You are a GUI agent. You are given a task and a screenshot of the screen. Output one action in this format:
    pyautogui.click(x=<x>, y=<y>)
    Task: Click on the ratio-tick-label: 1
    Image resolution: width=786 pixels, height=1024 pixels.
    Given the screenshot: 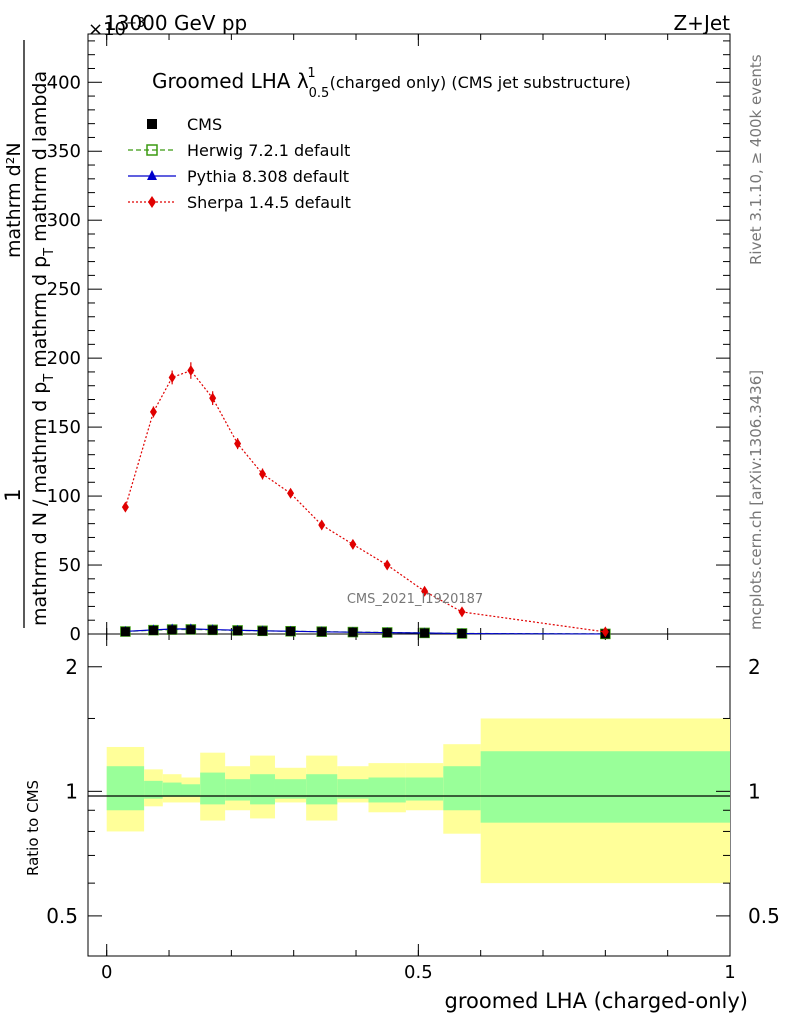 What is the action you would take?
    pyautogui.click(x=71, y=791)
    